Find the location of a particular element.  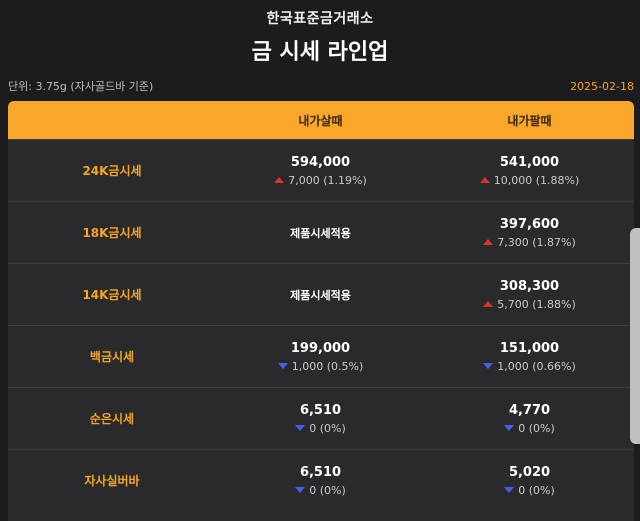

sell-price: 308,300 is located at coordinates (529, 286).